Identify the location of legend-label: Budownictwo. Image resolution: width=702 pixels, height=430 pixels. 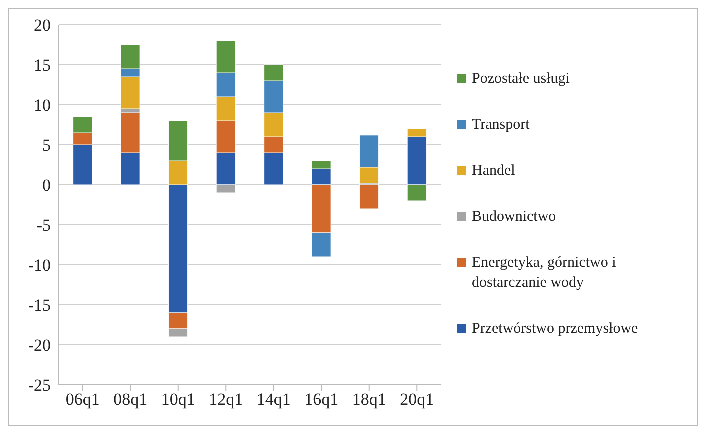
(514, 217).